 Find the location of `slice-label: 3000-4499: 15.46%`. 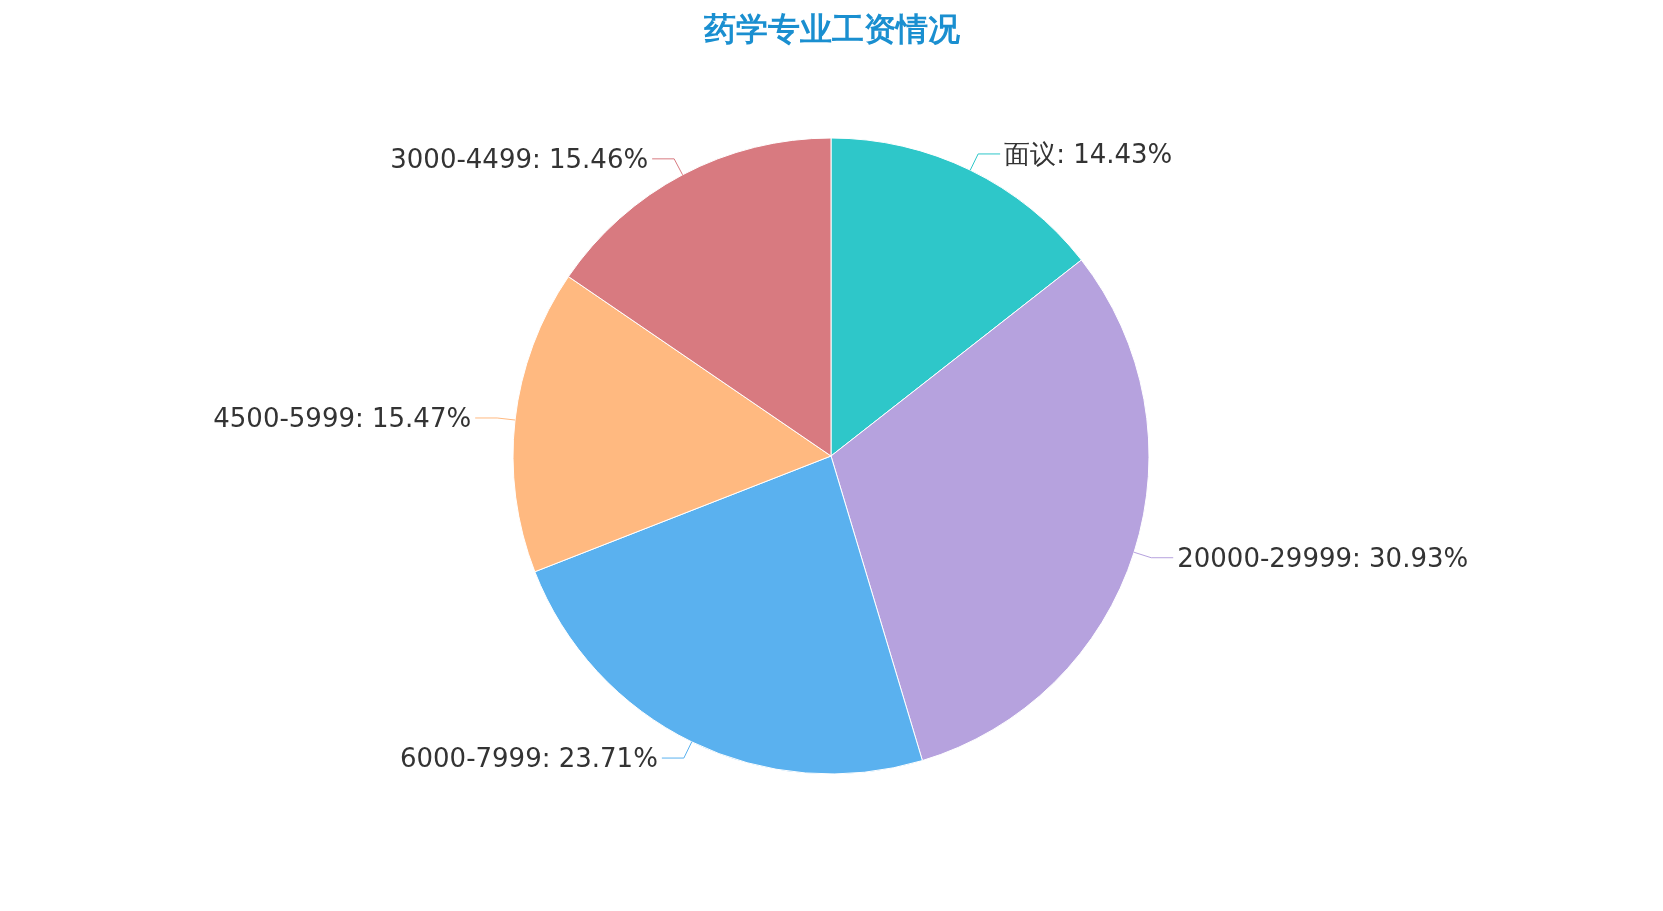

slice-label: 3000-4499: 15.46% is located at coordinates (519, 158).